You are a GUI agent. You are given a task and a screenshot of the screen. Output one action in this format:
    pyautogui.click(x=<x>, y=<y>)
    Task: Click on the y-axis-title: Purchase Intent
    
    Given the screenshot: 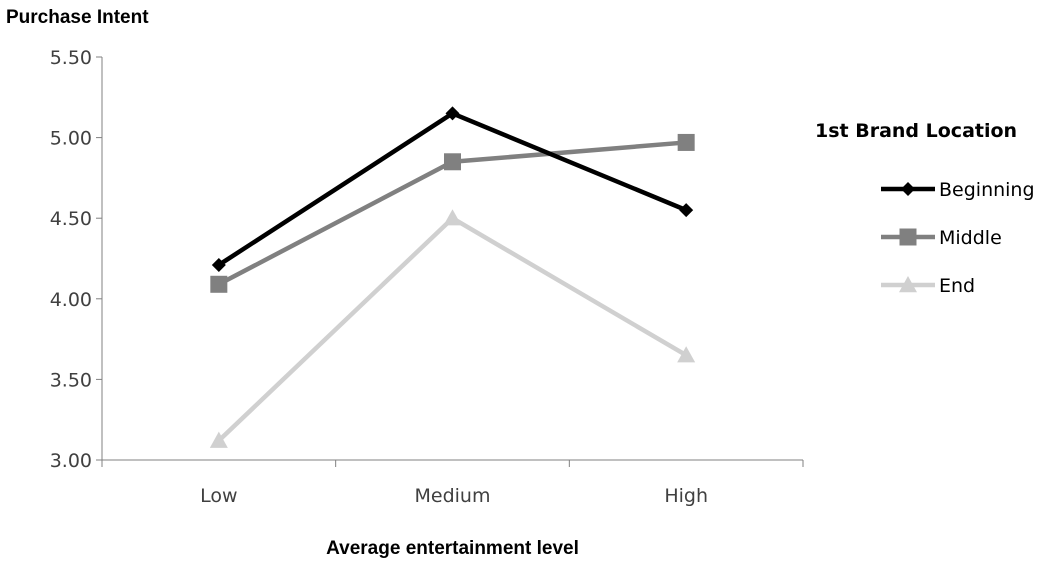 What is the action you would take?
    pyautogui.click(x=77, y=17)
    